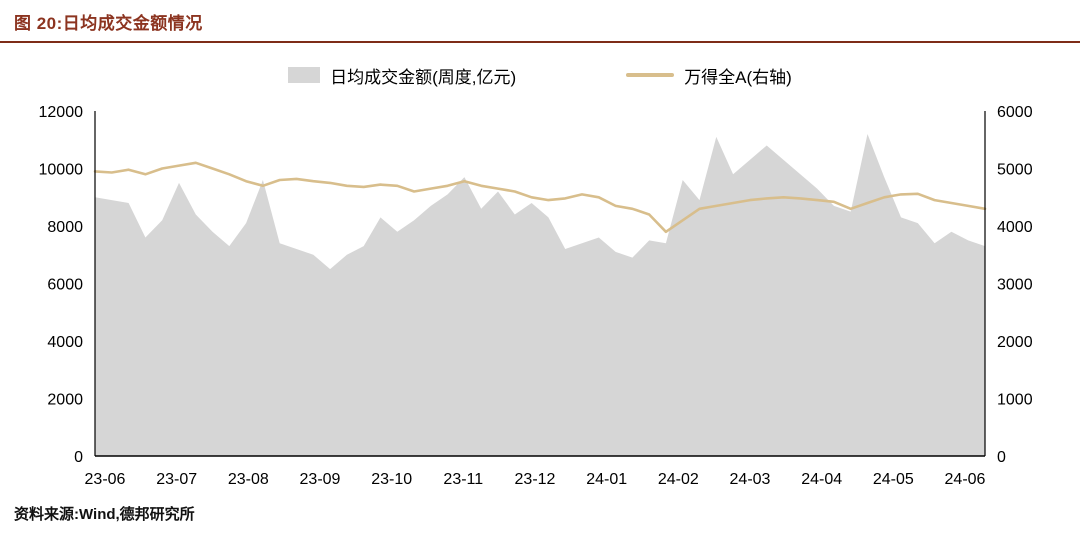 Image resolution: width=1080 pixels, height=548 pixels. I want to click on x-axis-tick-label: 24-02, so click(678, 479).